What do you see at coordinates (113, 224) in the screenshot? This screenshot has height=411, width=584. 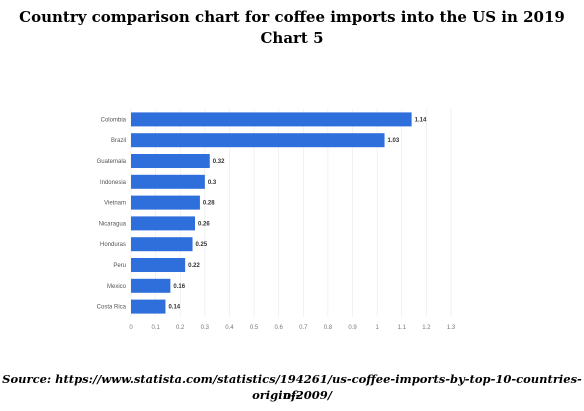 I see `category-label: Nicaragua` at bounding box center [113, 224].